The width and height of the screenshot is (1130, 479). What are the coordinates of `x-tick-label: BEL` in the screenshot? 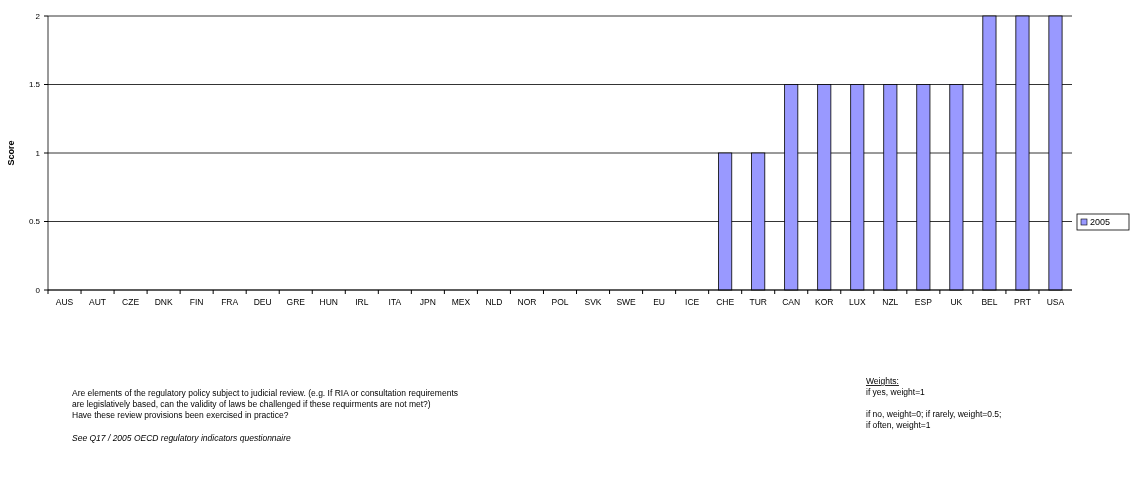 It's located at (989, 302).